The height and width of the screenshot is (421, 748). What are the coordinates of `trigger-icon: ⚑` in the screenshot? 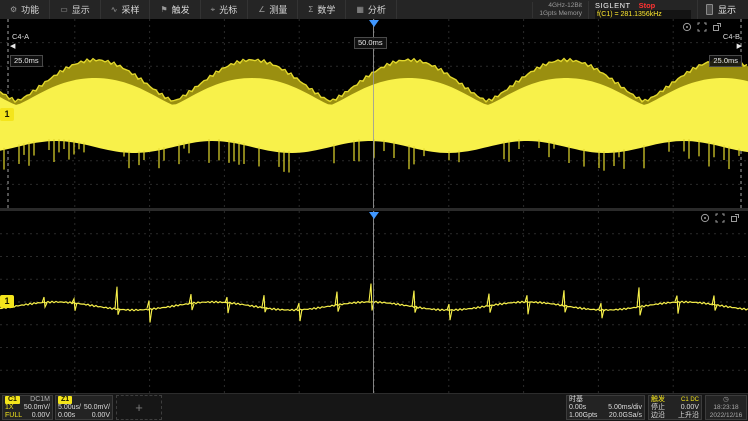 It's located at (164, 9).